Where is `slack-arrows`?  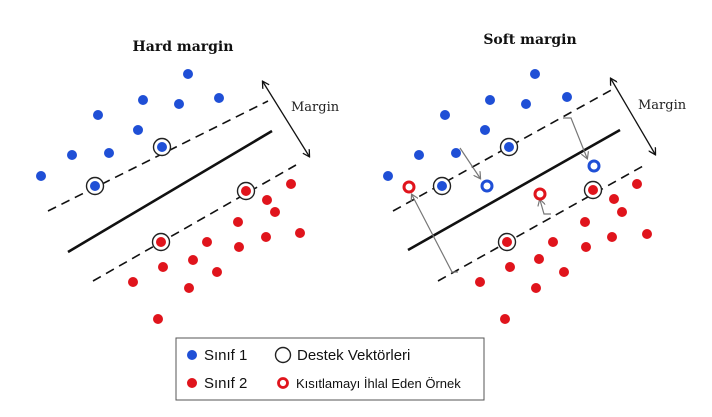 slack-arrows is located at coordinates (499, 195).